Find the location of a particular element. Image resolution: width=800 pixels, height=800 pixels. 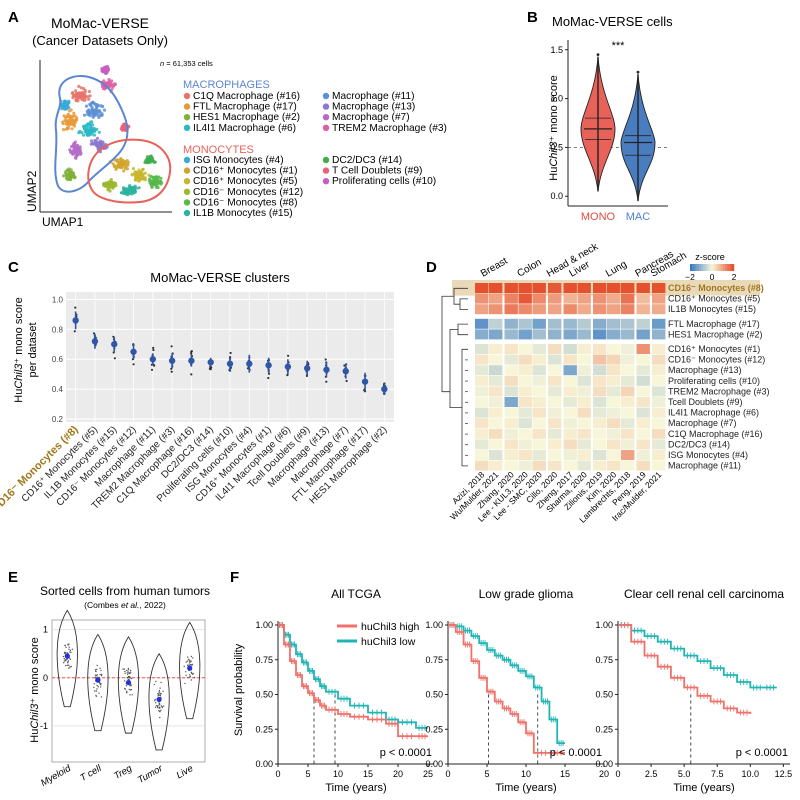

legend-label: FTL Macrophage (#17) is located at coordinates (245, 107).